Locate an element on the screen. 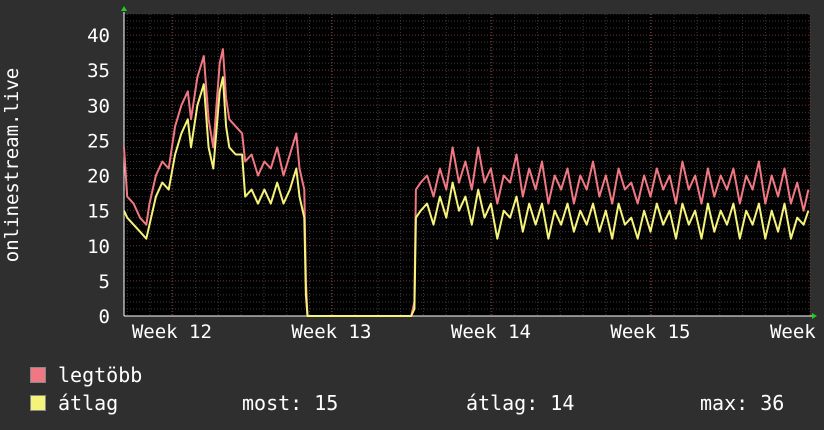  y-tick-label: 0 is located at coordinates (104, 317).